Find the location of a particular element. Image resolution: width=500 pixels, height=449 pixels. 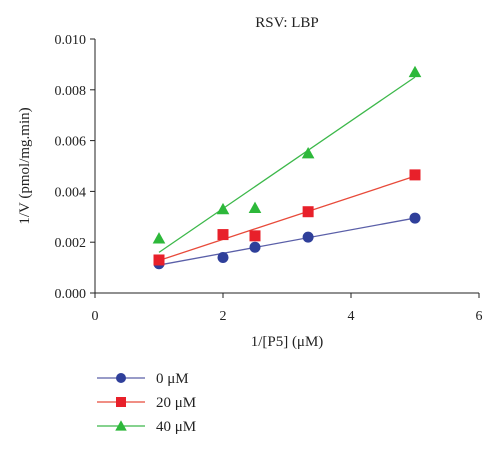

y-tick-label: 0.000 is located at coordinates (71, 294).